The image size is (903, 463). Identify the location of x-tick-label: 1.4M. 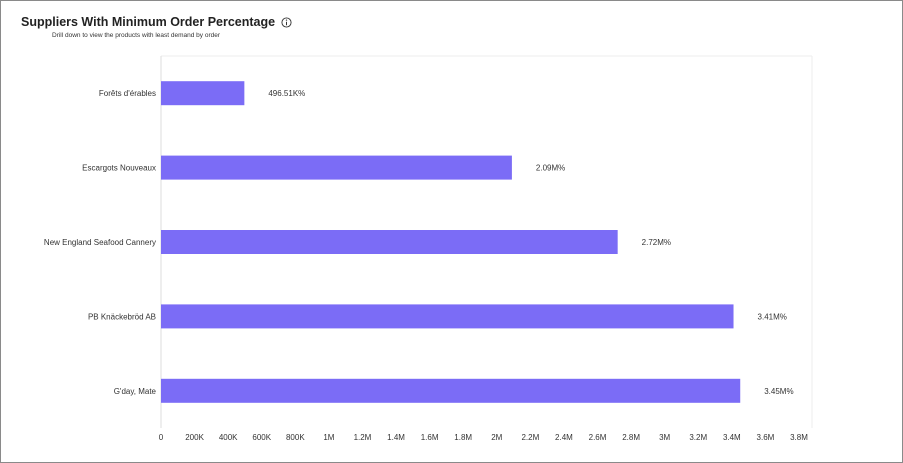
(396, 437).